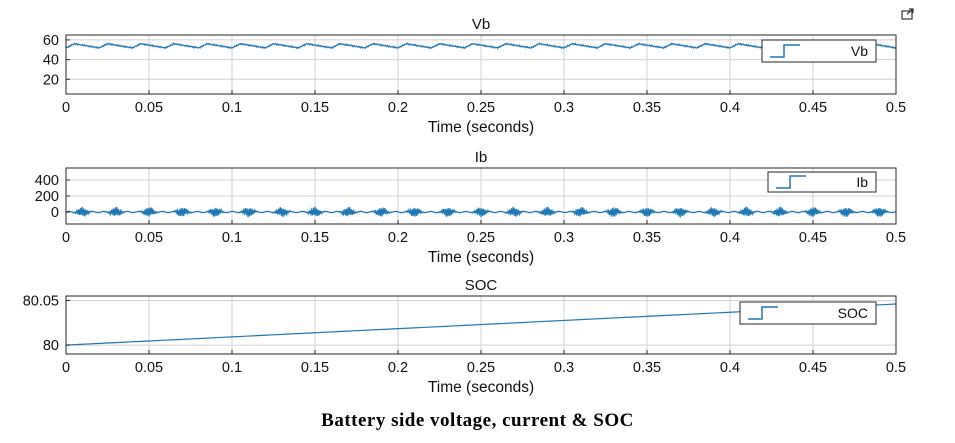  Describe the element at coordinates (808, 313) in the screenshot. I see `legend: SOC` at that location.